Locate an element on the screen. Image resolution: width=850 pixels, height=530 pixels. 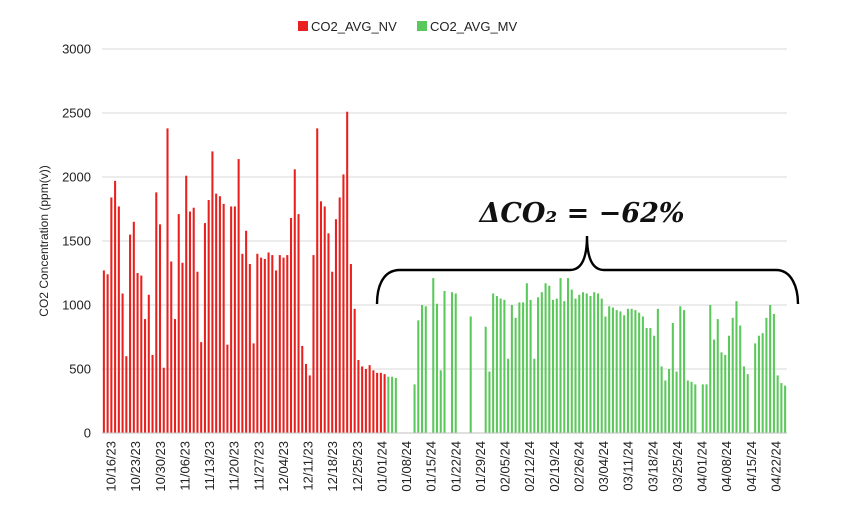
x-tick-label: 10/30/23 is located at coordinates (160, 466).